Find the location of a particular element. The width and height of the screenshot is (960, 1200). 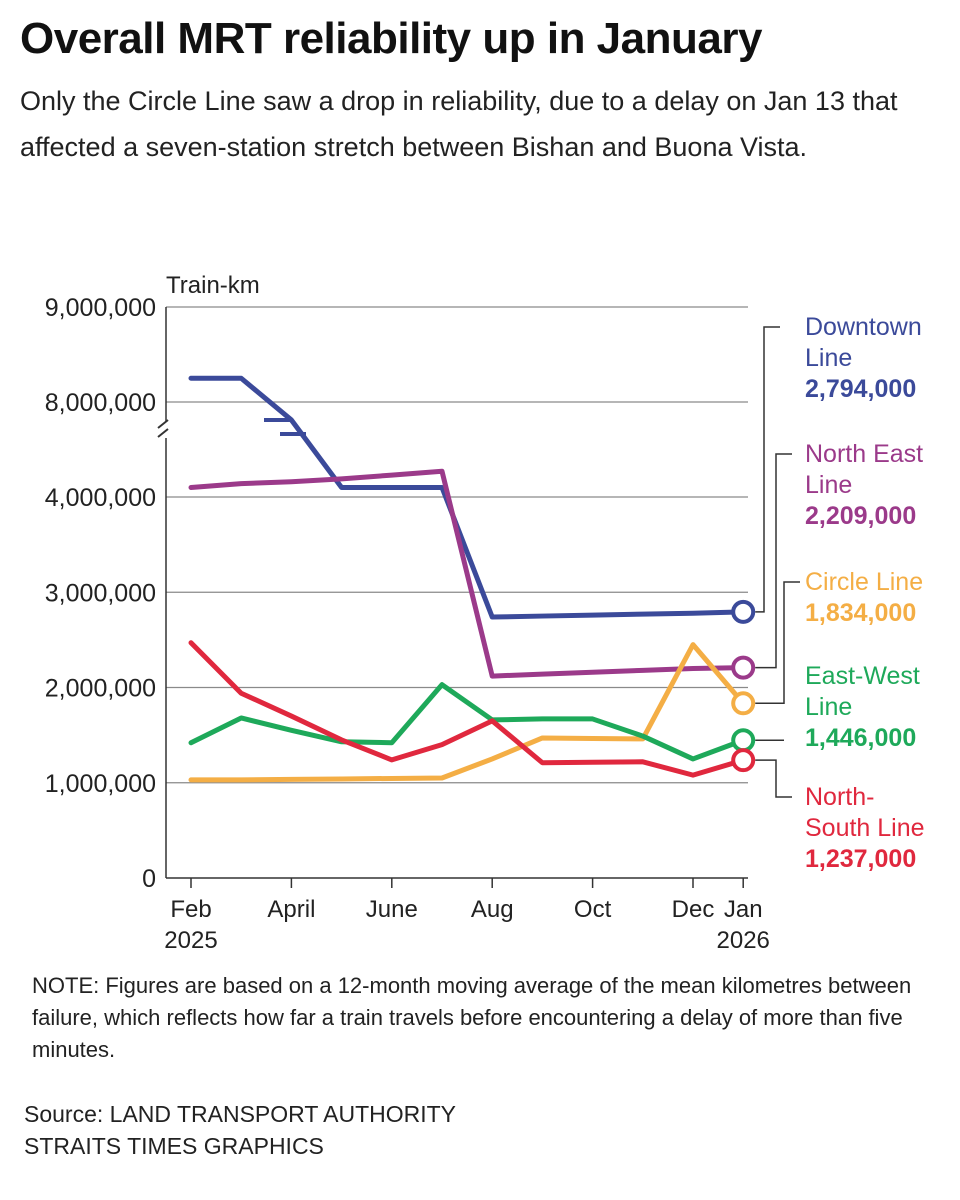

series-value-label: 1,834,000 is located at coordinates (860, 613).